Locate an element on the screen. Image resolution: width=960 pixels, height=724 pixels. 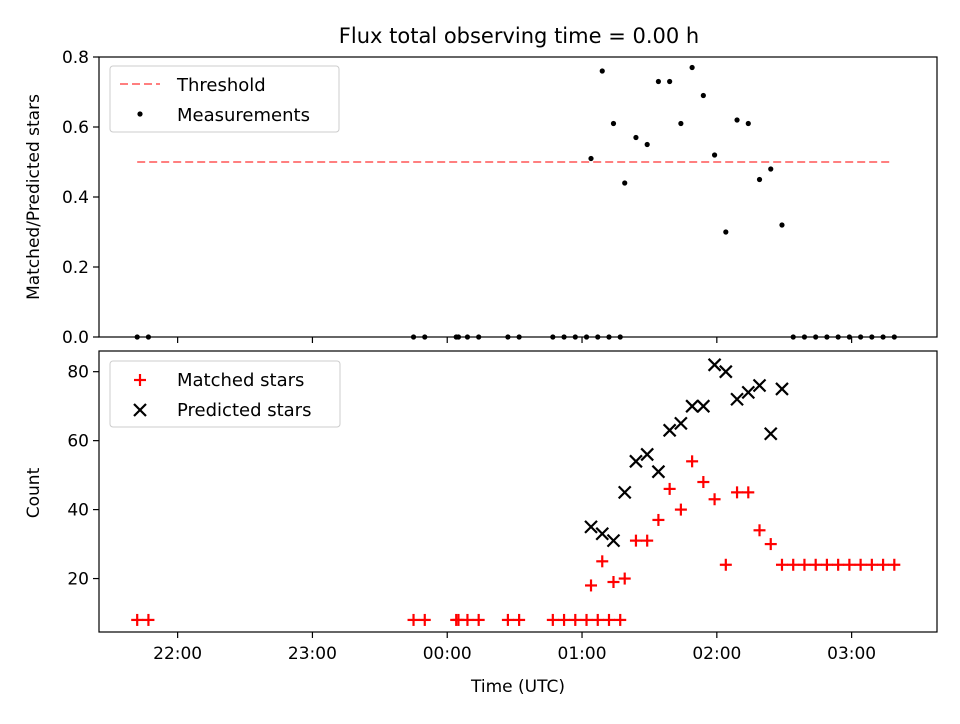
count-legend: Matched stars Predicted stars is located at coordinates (225, 394).